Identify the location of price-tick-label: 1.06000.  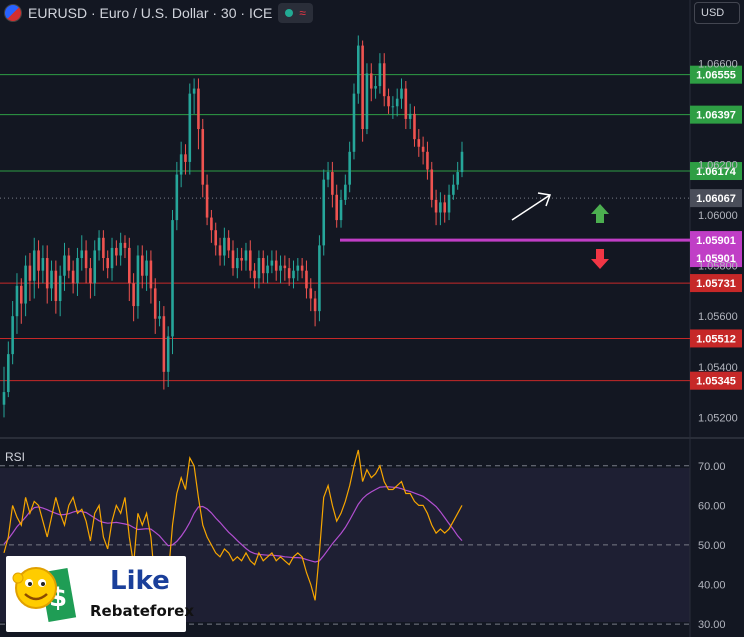
(718, 216).